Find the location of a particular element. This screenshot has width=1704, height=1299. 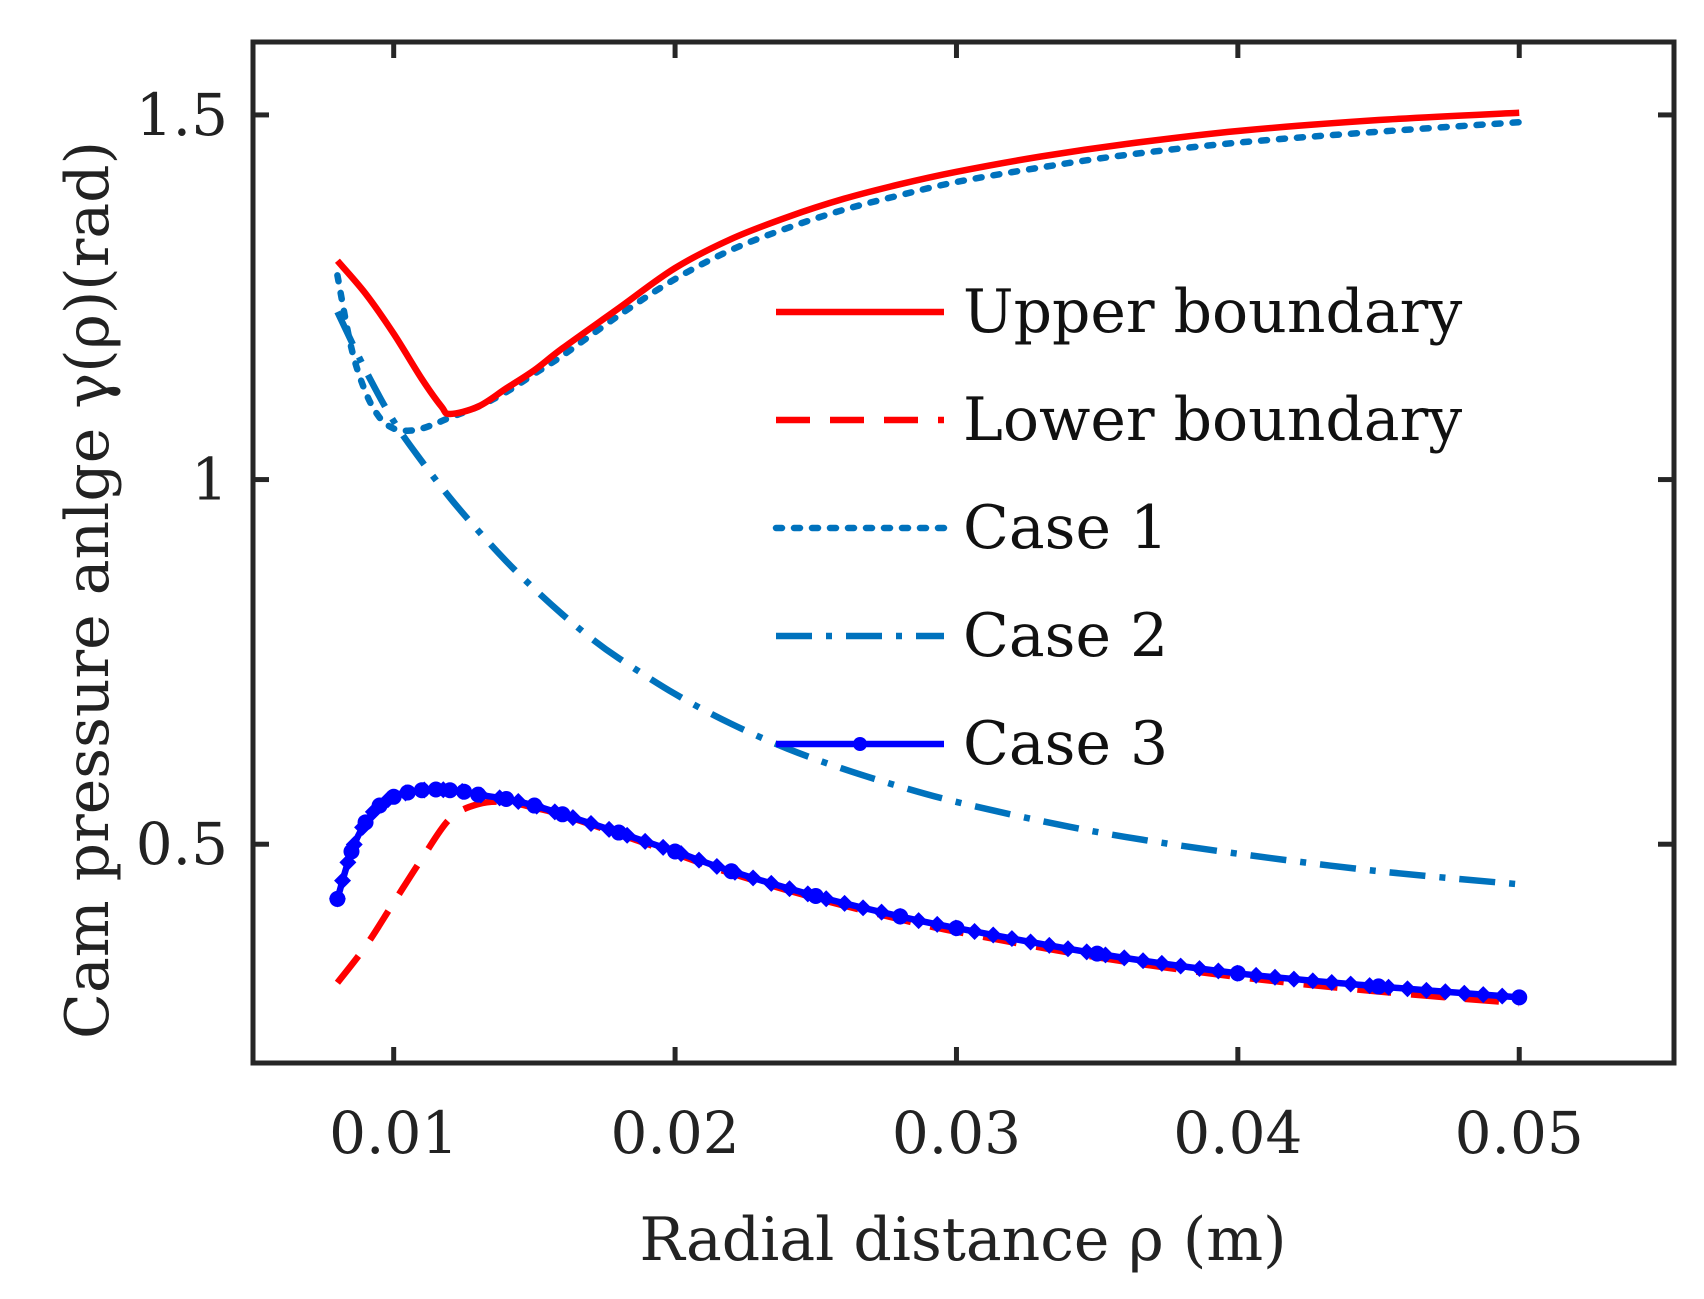

legend-label-upper-boundary: Upper boundary is located at coordinates (1212, 312).